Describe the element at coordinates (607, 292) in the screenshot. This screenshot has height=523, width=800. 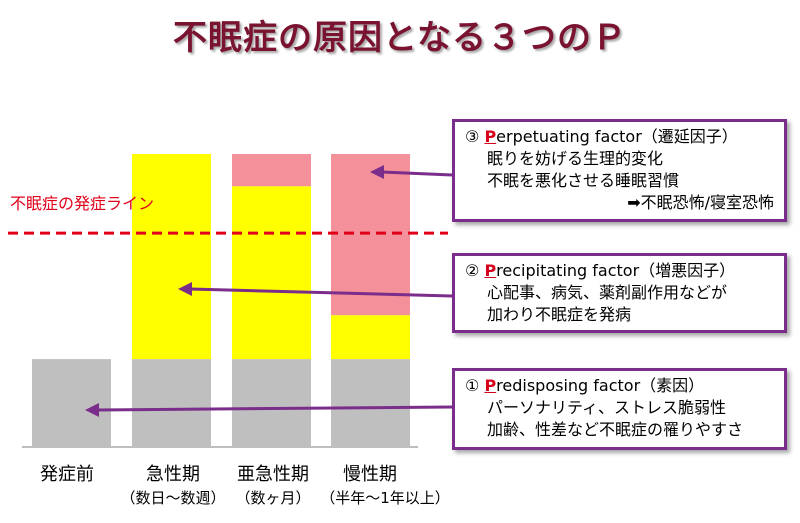
I see `annotation-precipitating-line-1: 心配事、病気、薬剤副作用などが` at that location.